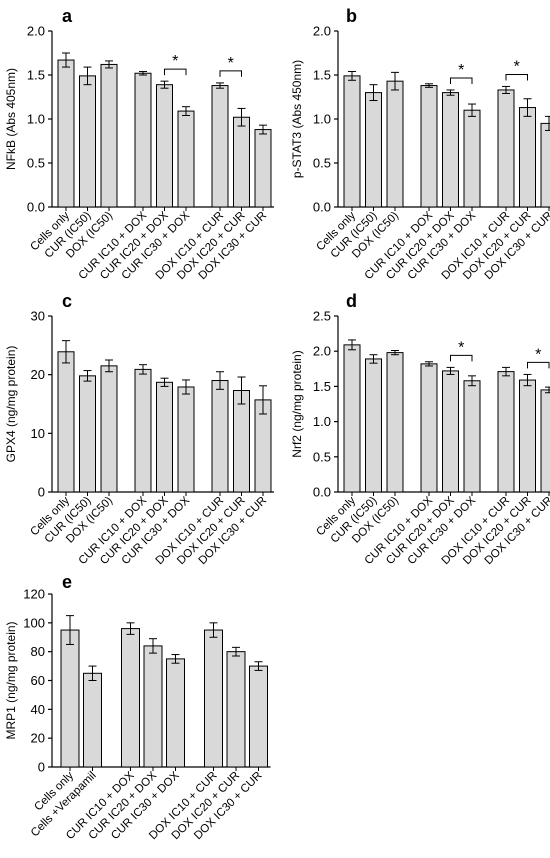 This screenshot has height=858, width=550. I want to click on y-tick-label: 30, so click(38, 316).